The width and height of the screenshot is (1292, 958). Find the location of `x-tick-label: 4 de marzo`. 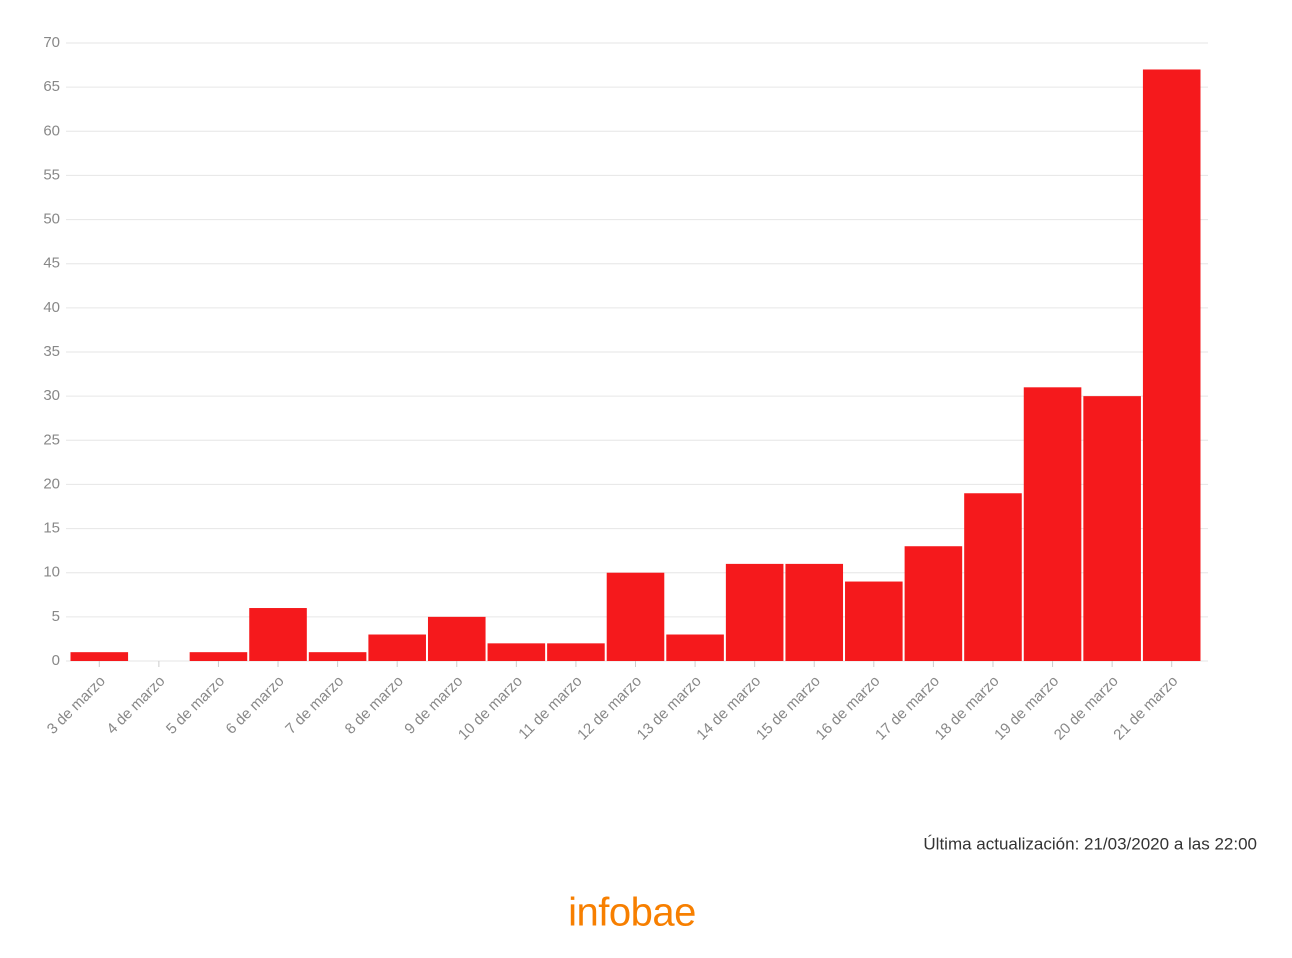

x-tick-label: 4 de marzo is located at coordinates (135, 705).